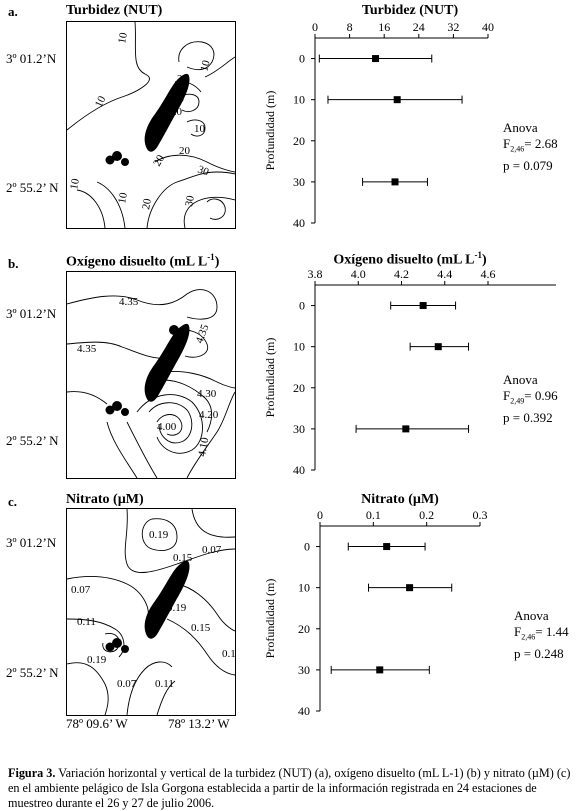 This screenshot has height=811, width=579. What do you see at coordinates (167, 427) in the screenshot?
I see `panel-b-contour-label: 4.00` at bounding box center [167, 427].